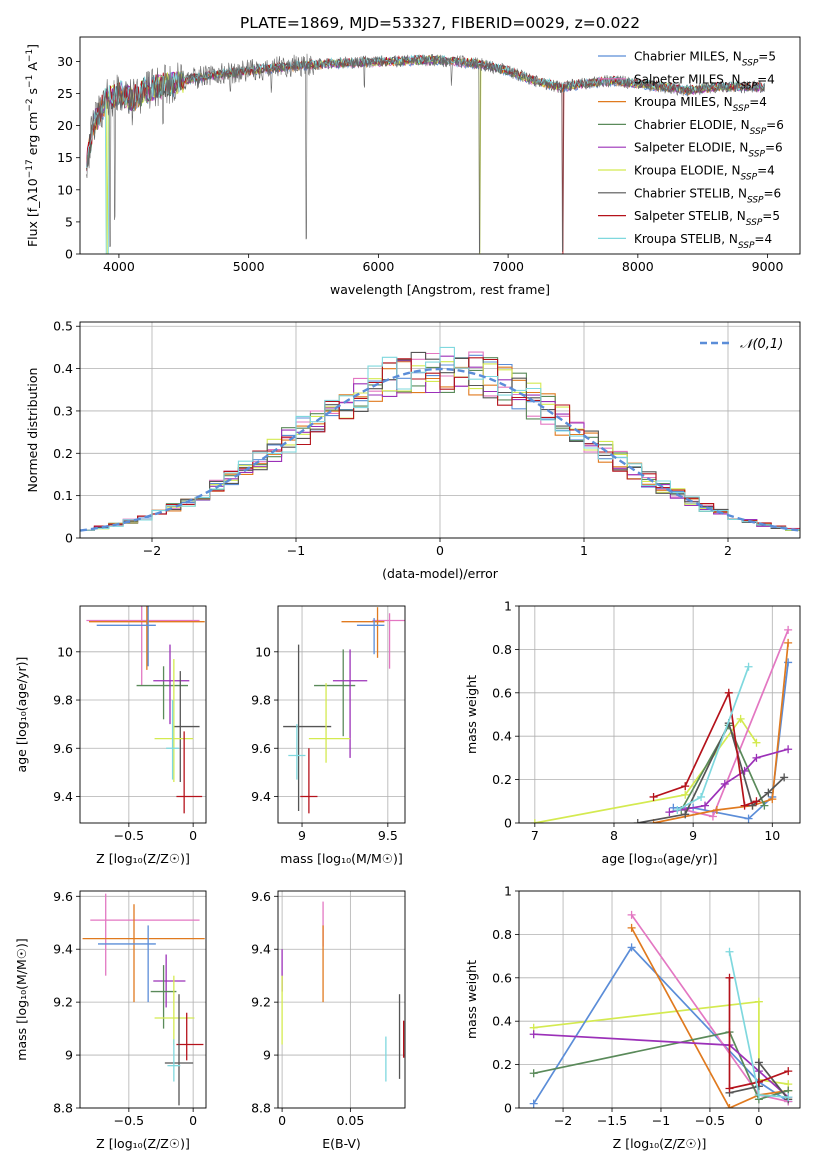 This screenshot has height=1170, width=819. Describe the element at coordinates (267, 1055) in the screenshot. I see `y-tick-label: 9` at that location.